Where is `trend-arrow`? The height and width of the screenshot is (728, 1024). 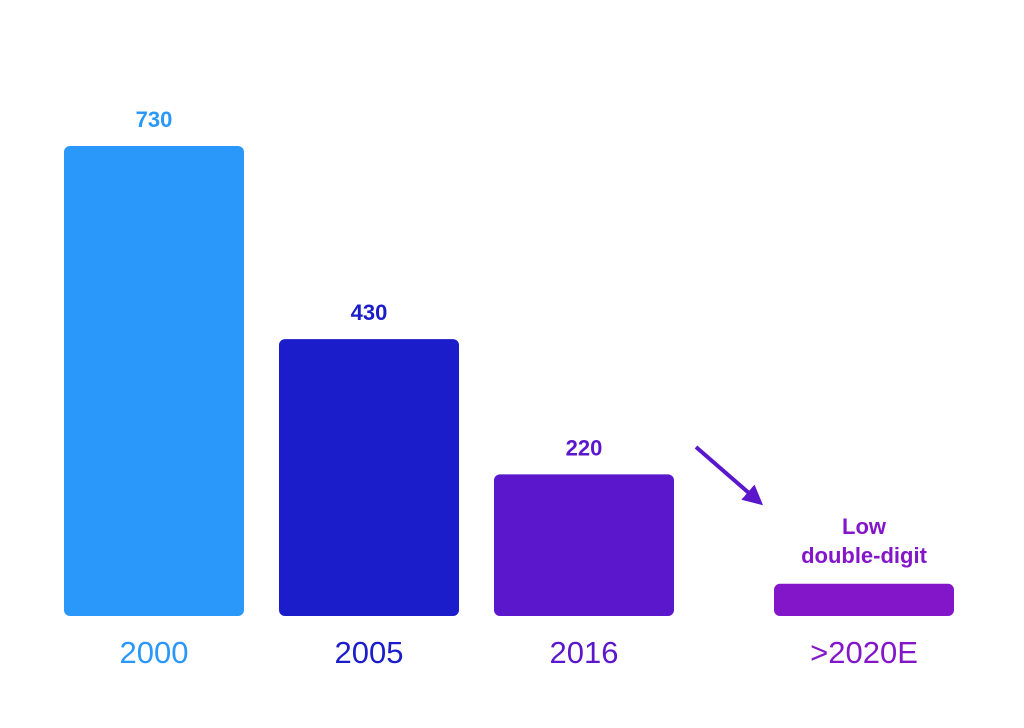
trend-arrow is located at coordinates (729, 475).